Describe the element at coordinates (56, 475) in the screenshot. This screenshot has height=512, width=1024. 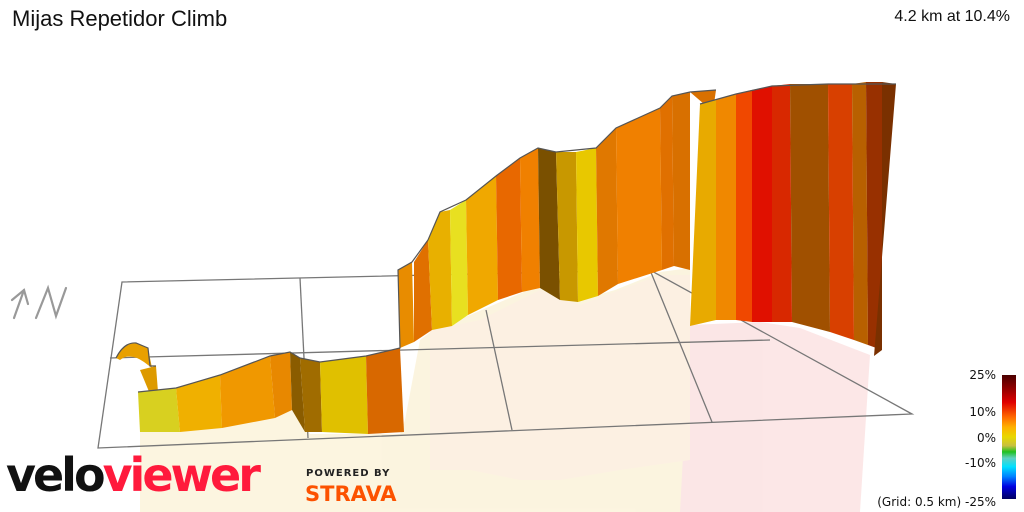
I see `logo-velo: velo` at that location.